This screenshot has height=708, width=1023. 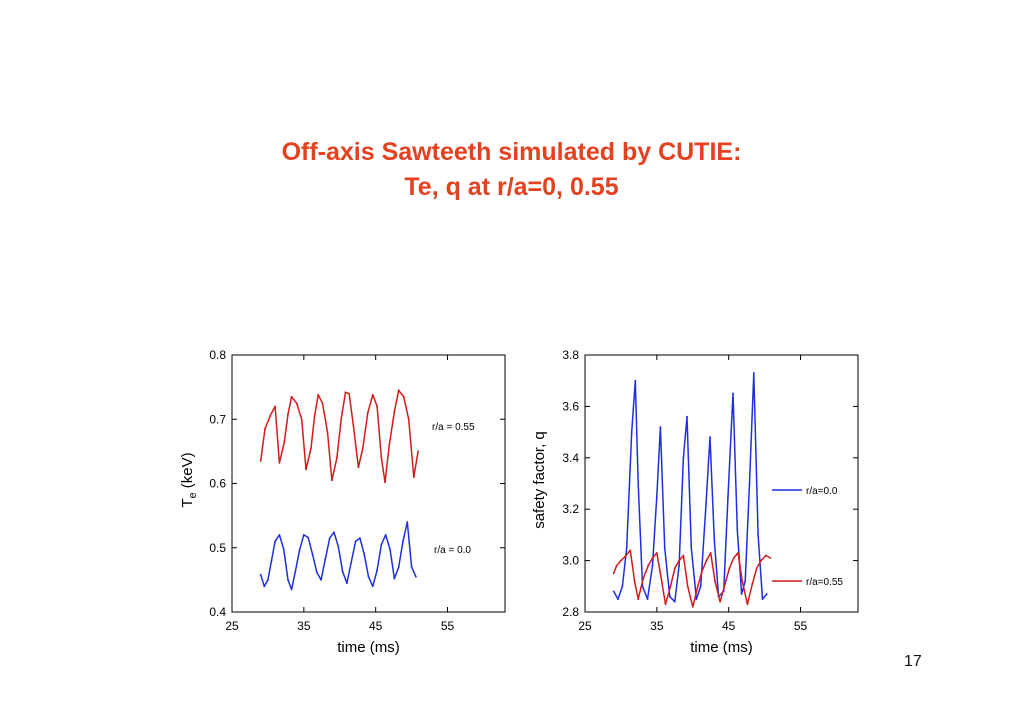 I want to click on chart2-legend-label: r/a=0.0, so click(x=822, y=491).